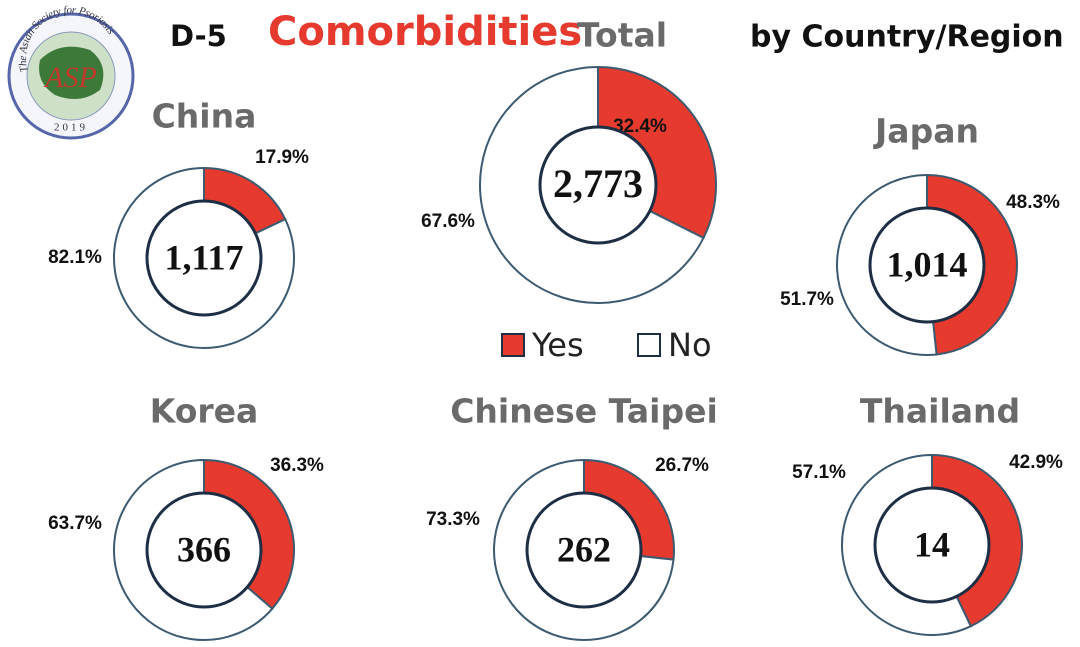  What do you see at coordinates (584, 411) in the screenshot?
I see `chart-title: Chinese Taipei` at bounding box center [584, 411].